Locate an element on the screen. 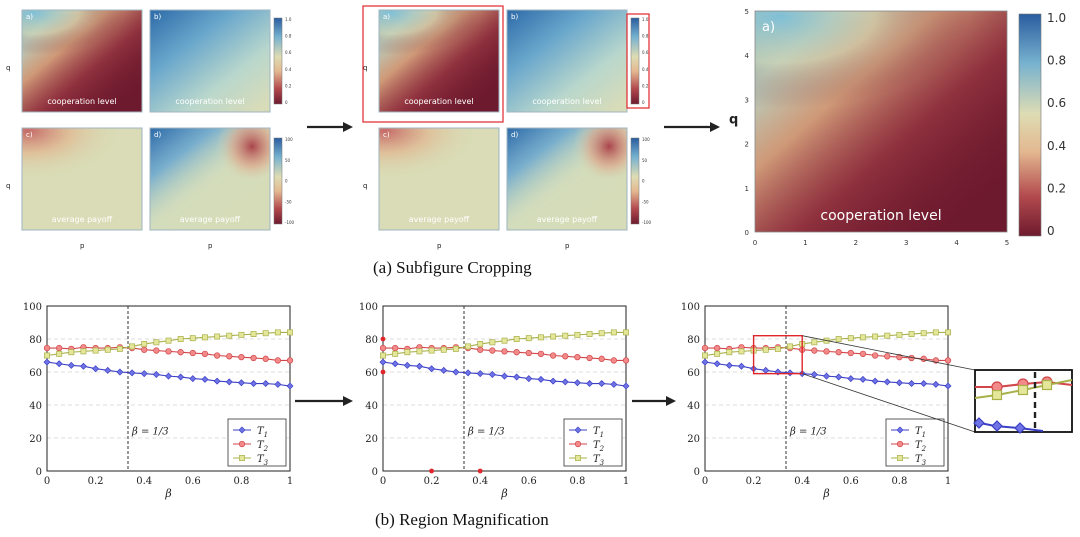 This screenshot has height=537, width=1080. colorbar-top-tick: 0 is located at coordinates (643, 102).